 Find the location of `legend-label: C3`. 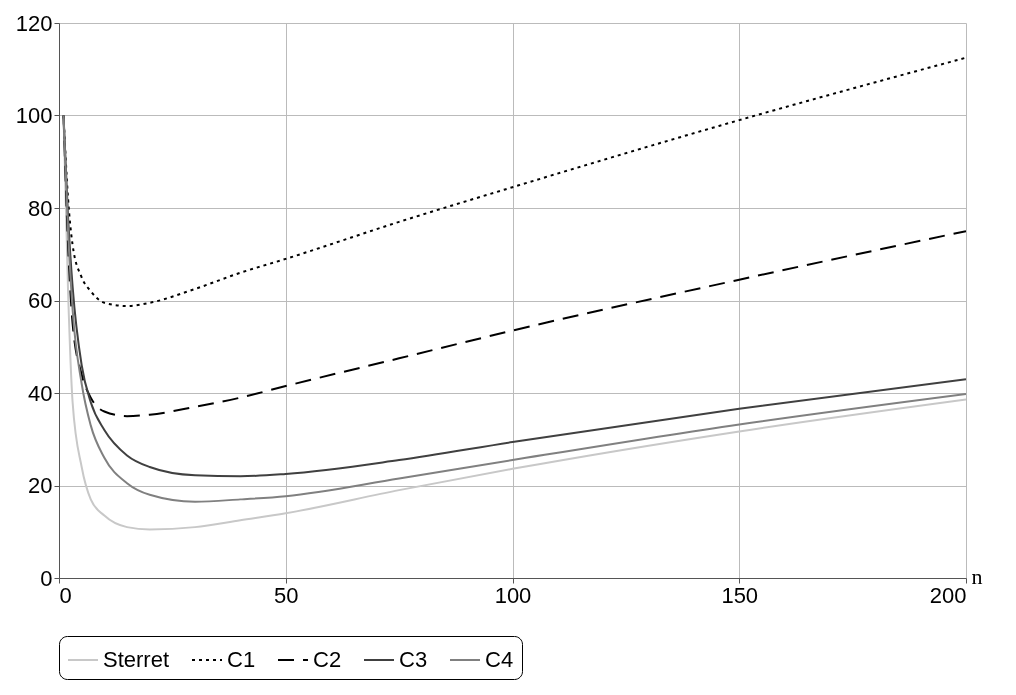

legend-label: C3 is located at coordinates (413, 659).